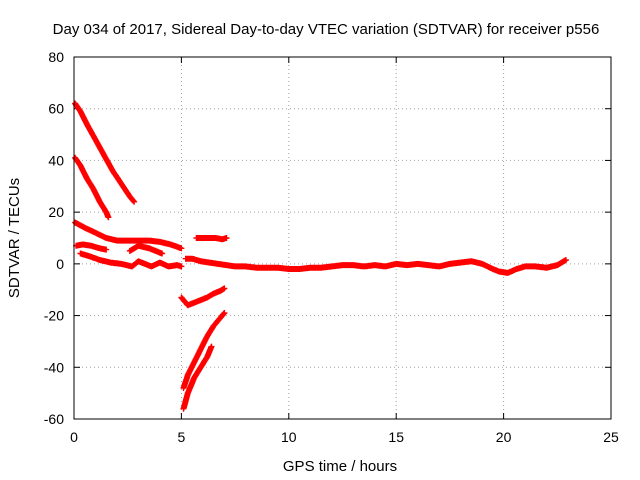 Image resolution: width=640 pixels, height=480 pixels. I want to click on y-tick-label: 80, so click(56, 57).